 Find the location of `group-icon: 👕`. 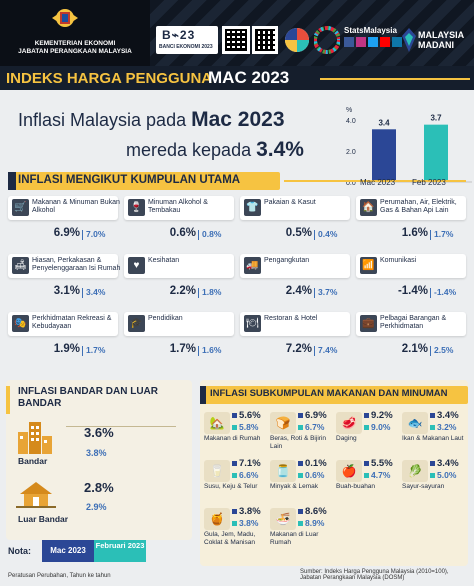

group-icon: 👕 is located at coordinates (252, 207).